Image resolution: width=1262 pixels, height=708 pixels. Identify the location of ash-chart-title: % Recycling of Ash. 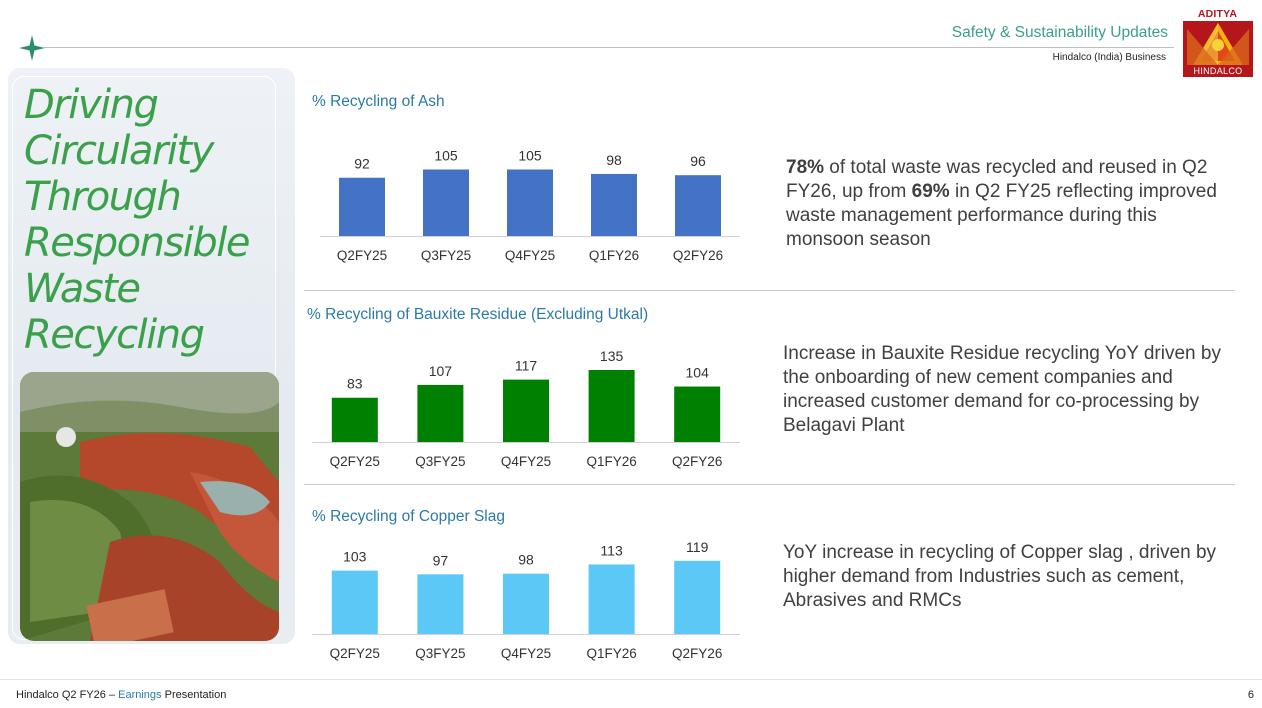
(378, 101).